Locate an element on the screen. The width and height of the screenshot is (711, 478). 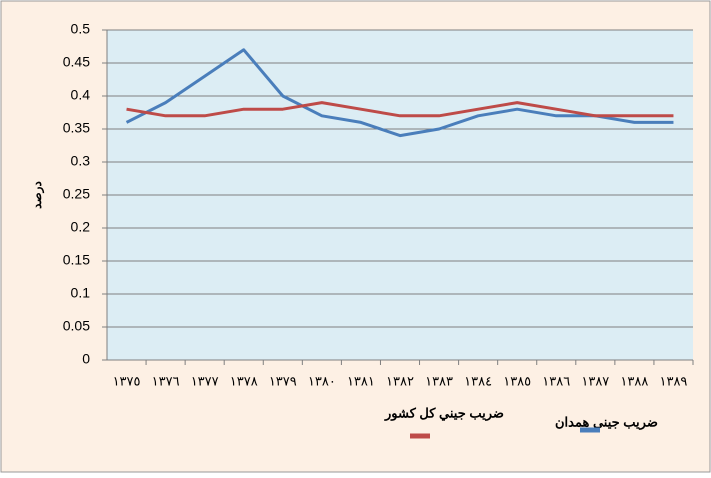
x-tick-label: ١٣٨١ is located at coordinates (361, 380).